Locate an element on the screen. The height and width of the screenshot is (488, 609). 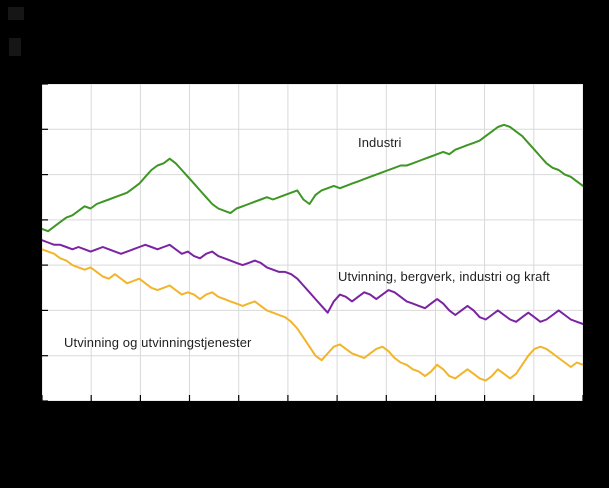
series-label-utvinning-bergverk-industri-og-kraft: Utvinning, bergverk, industri og kraft is located at coordinates (444, 276).